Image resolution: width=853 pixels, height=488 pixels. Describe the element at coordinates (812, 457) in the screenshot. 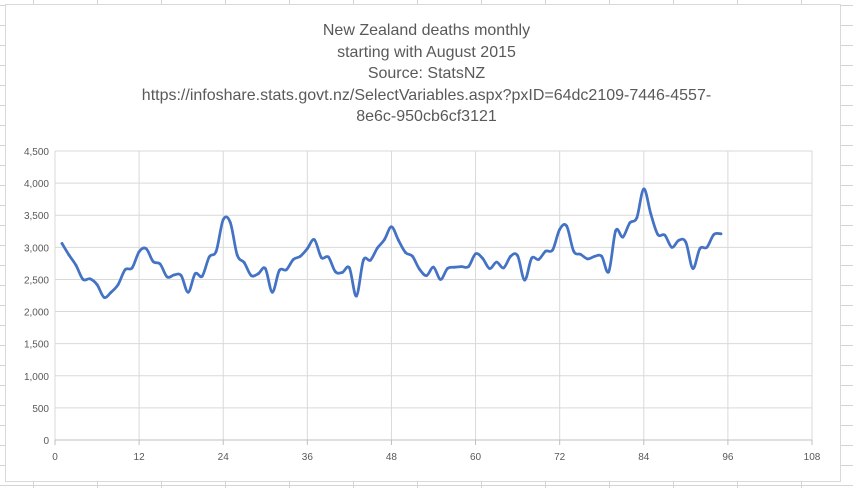

I see `x-tick-label: 108` at that location.